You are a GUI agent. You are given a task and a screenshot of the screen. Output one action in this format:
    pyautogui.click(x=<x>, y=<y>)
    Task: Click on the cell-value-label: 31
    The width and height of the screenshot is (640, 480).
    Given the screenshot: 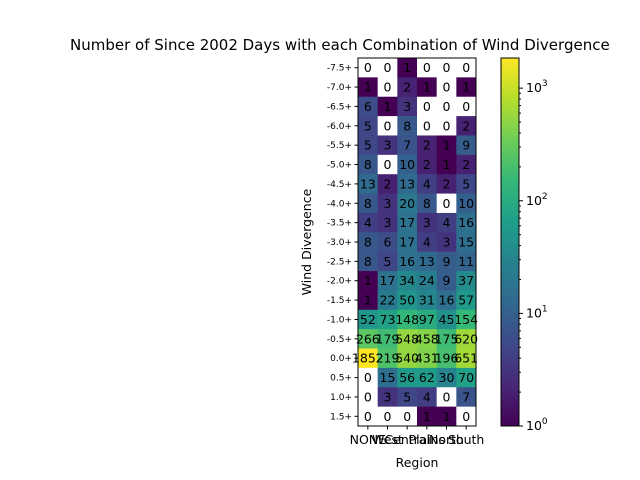 What is the action you would take?
    pyautogui.click(x=427, y=300)
    